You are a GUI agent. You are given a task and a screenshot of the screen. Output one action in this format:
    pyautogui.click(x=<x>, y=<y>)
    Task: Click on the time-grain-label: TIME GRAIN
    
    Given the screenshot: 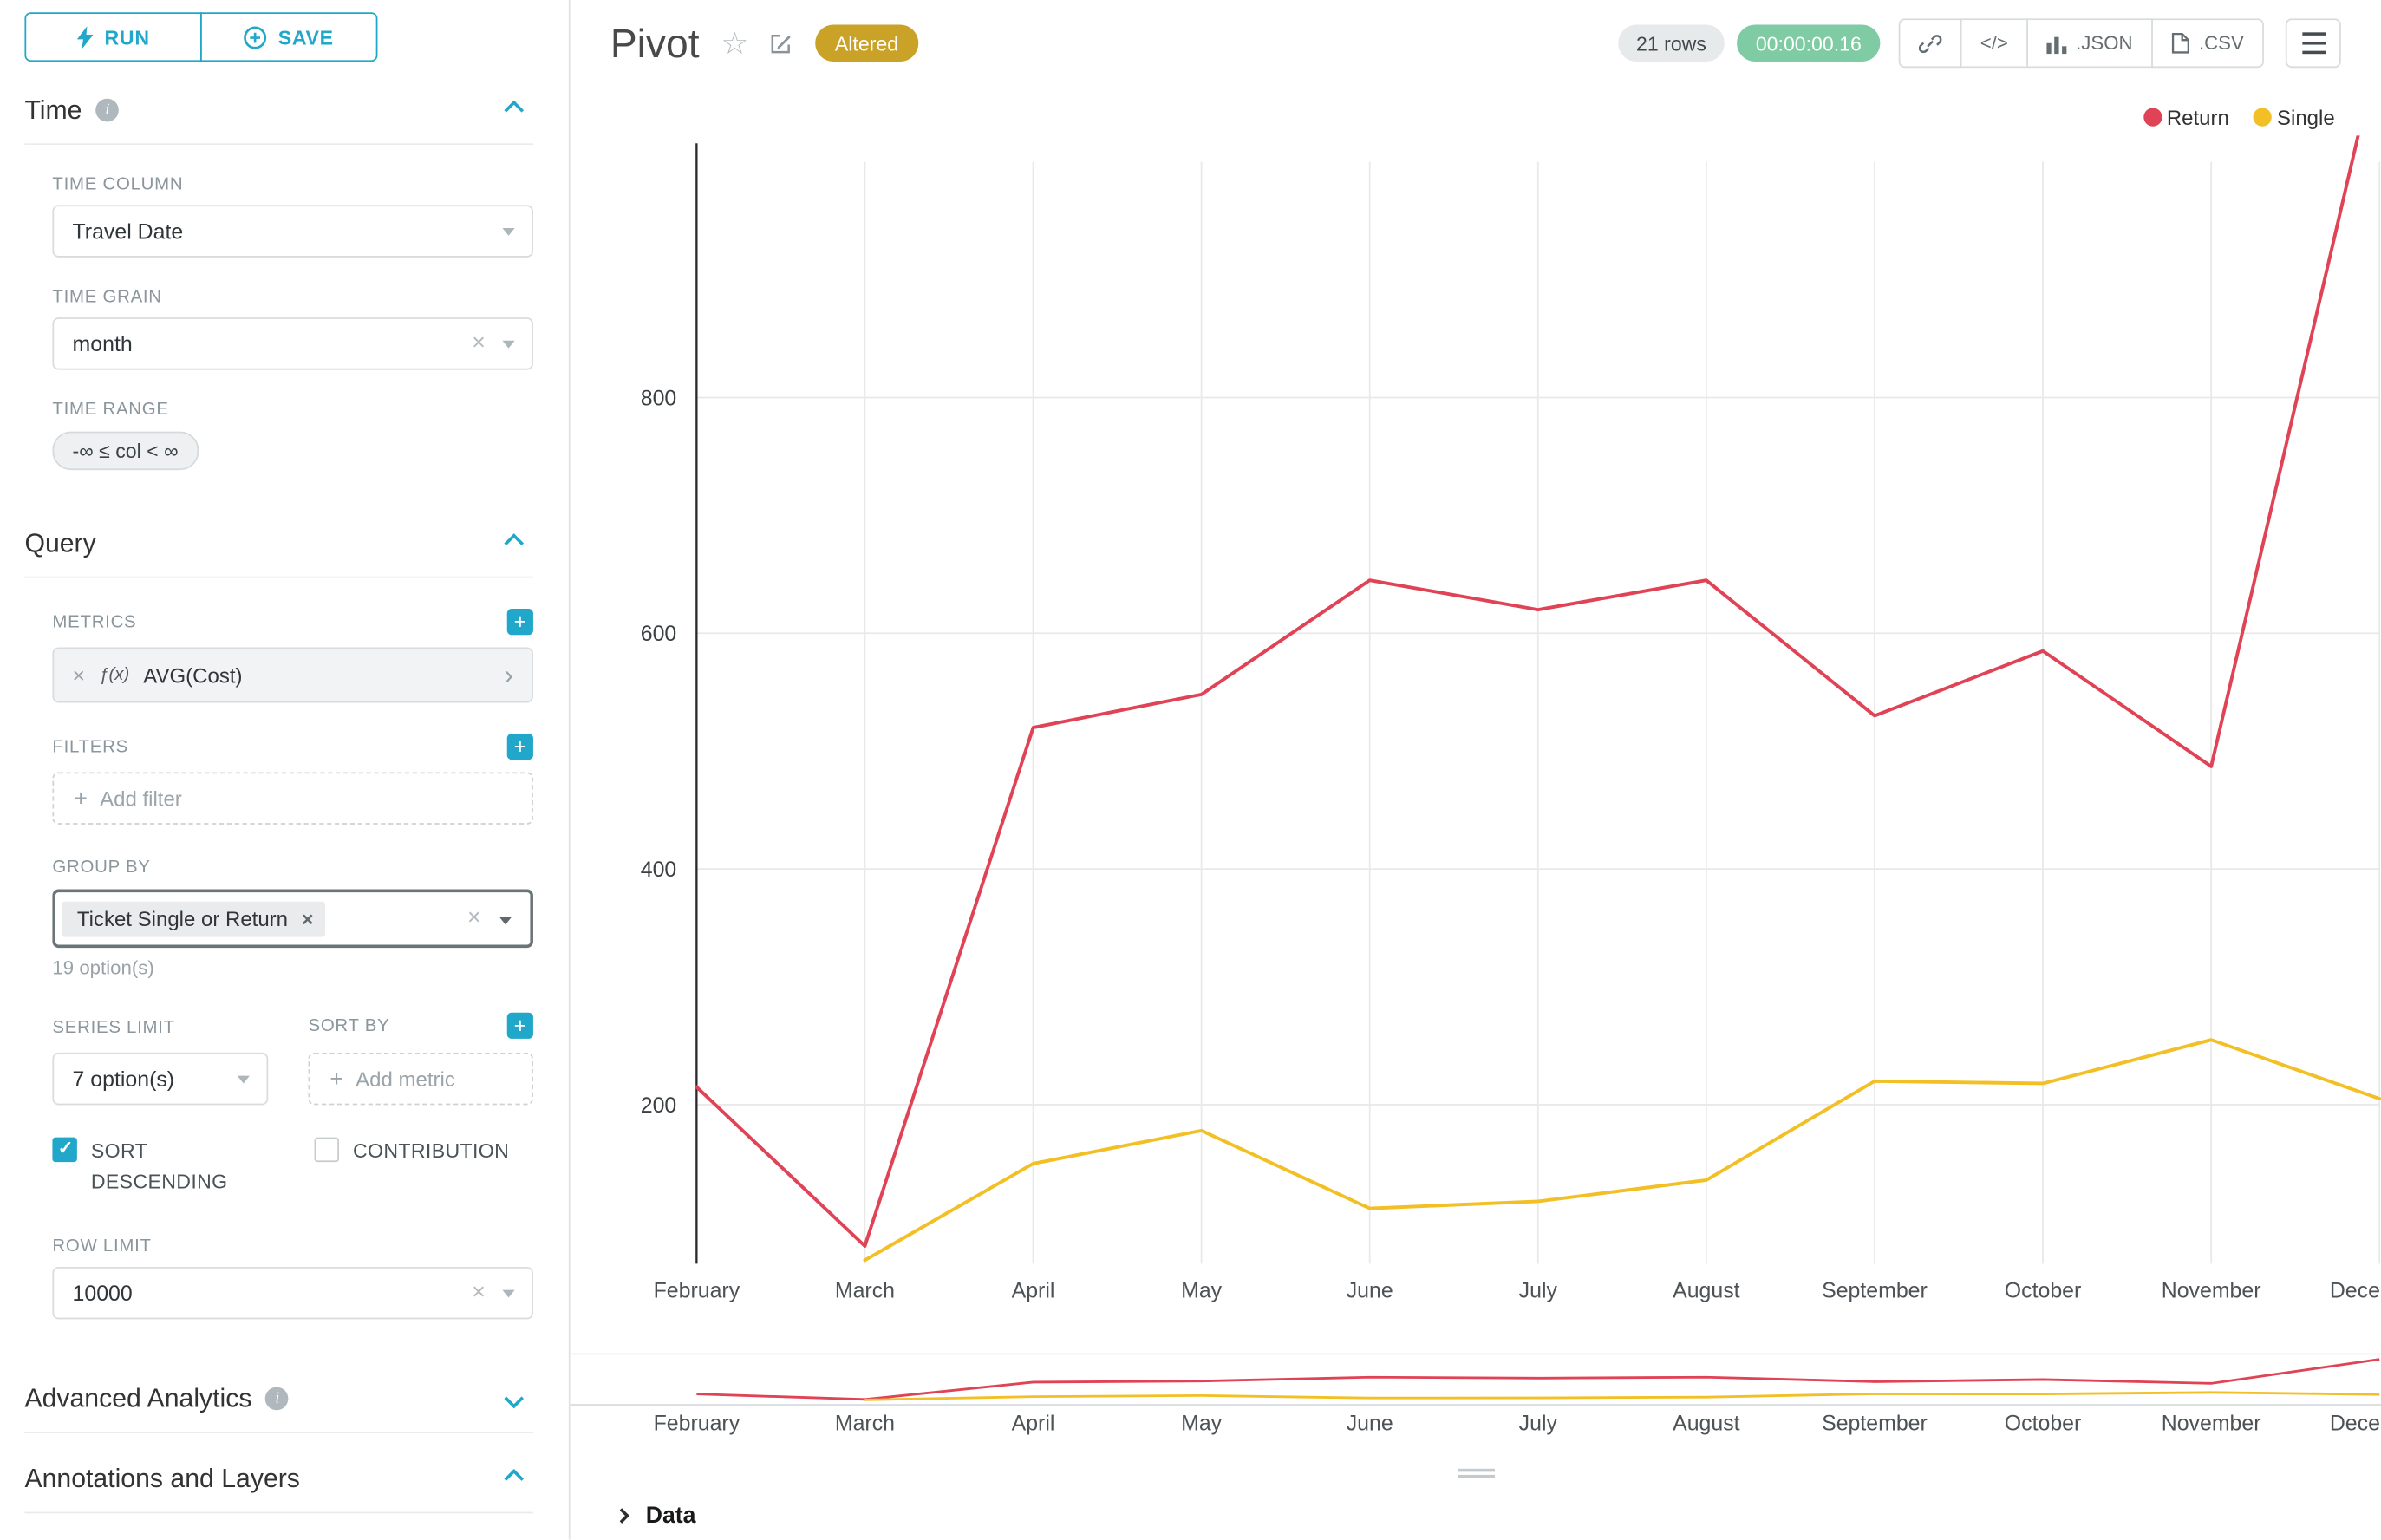 What is the action you would take?
    pyautogui.click(x=107, y=297)
    